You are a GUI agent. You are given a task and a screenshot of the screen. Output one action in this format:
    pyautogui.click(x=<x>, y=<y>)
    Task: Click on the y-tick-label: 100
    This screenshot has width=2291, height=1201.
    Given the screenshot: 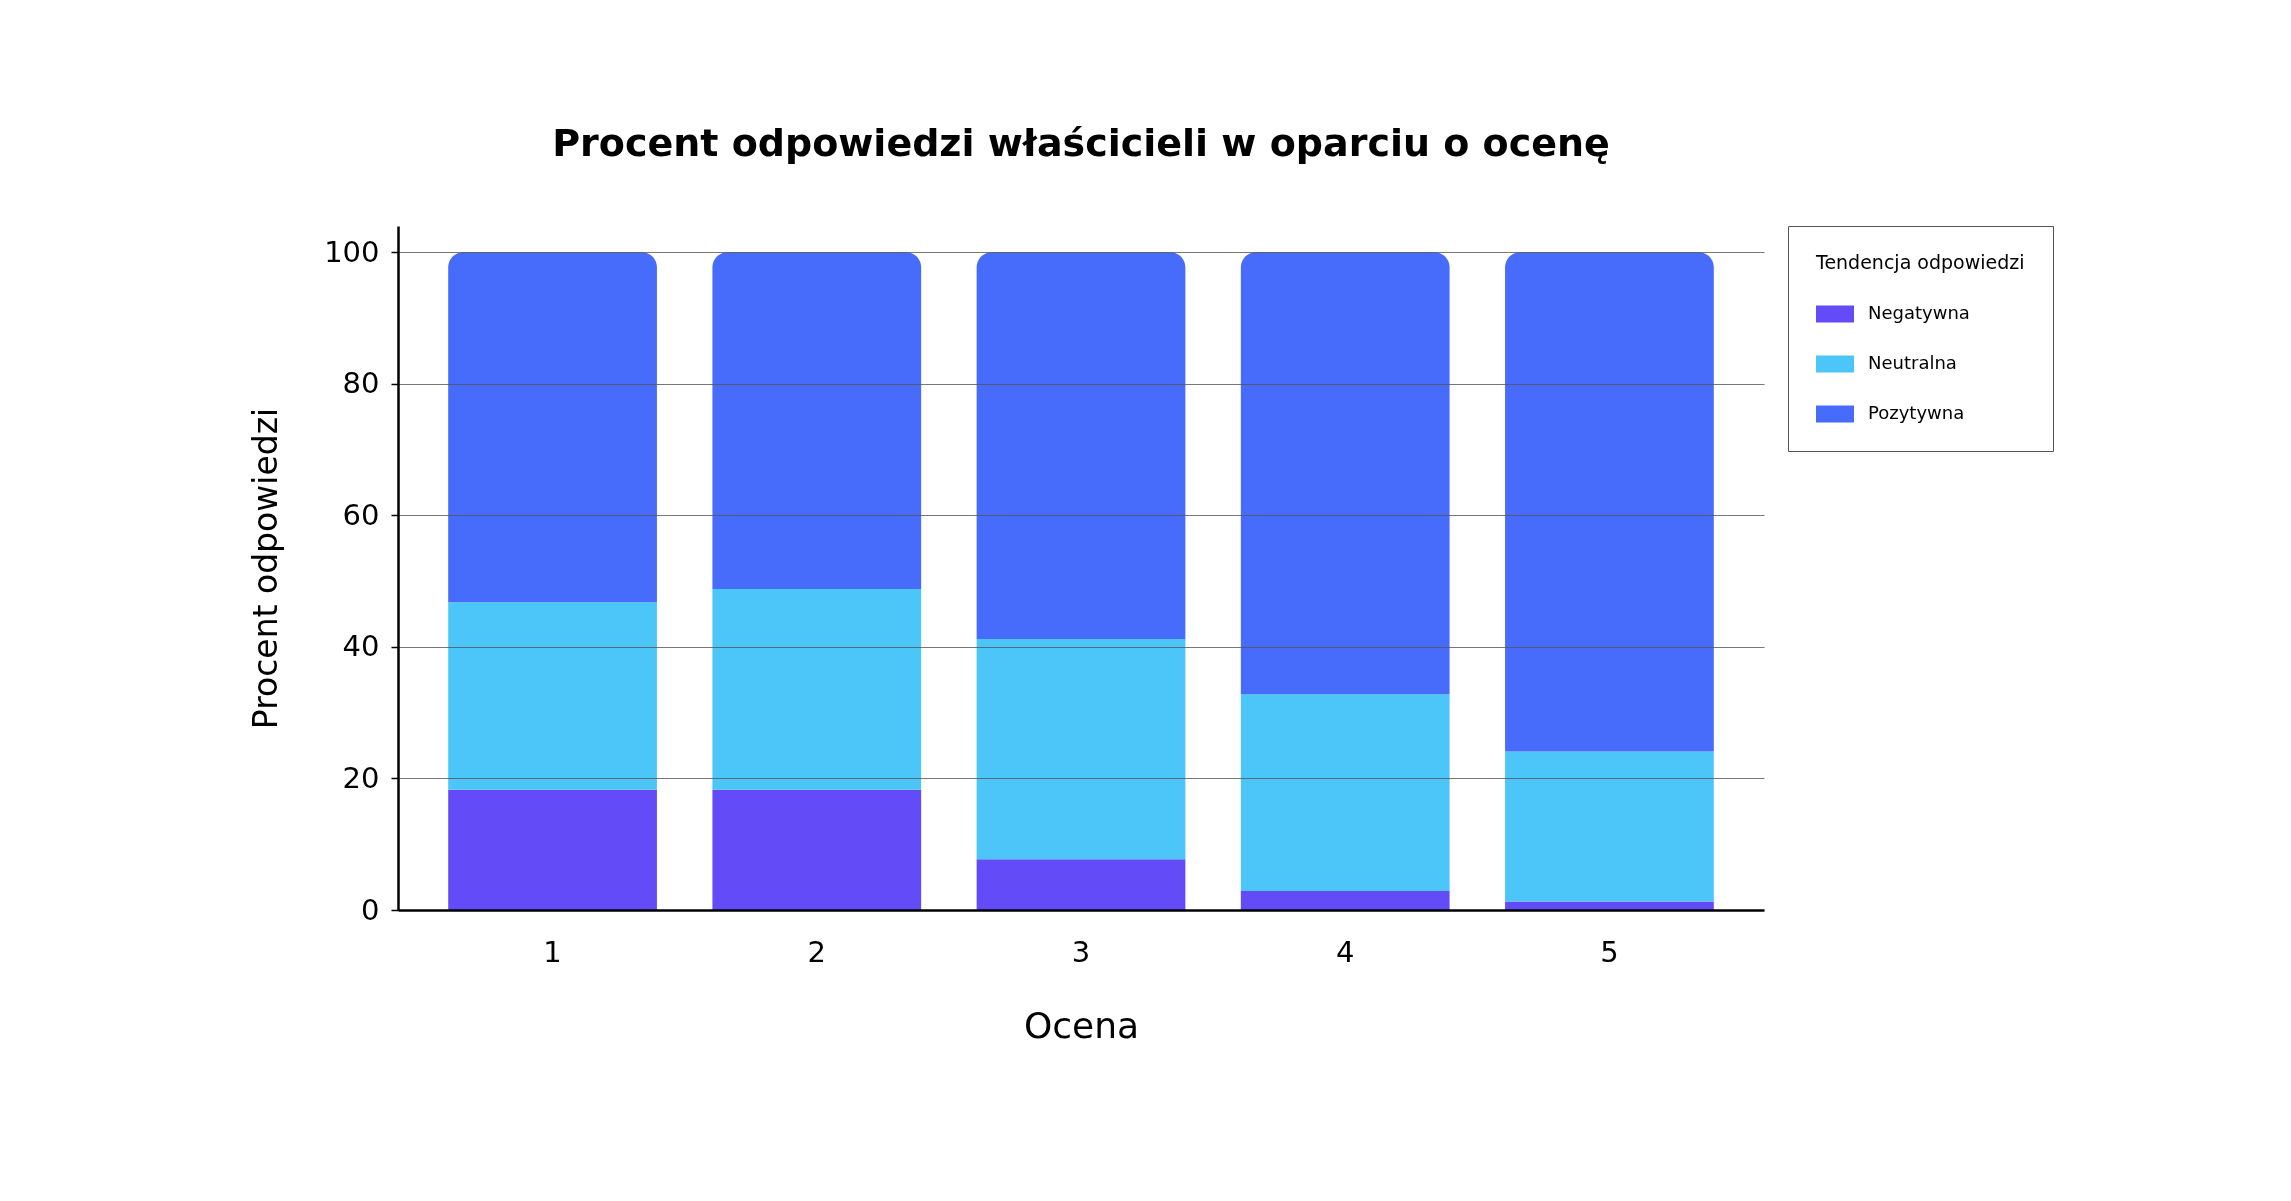 What is the action you would take?
    pyautogui.click(x=352, y=251)
    